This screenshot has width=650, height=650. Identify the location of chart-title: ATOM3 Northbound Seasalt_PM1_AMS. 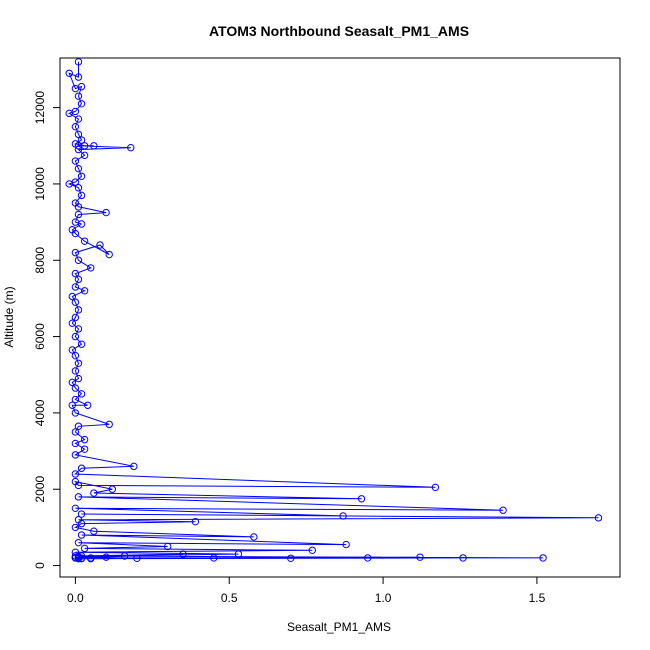
(339, 31).